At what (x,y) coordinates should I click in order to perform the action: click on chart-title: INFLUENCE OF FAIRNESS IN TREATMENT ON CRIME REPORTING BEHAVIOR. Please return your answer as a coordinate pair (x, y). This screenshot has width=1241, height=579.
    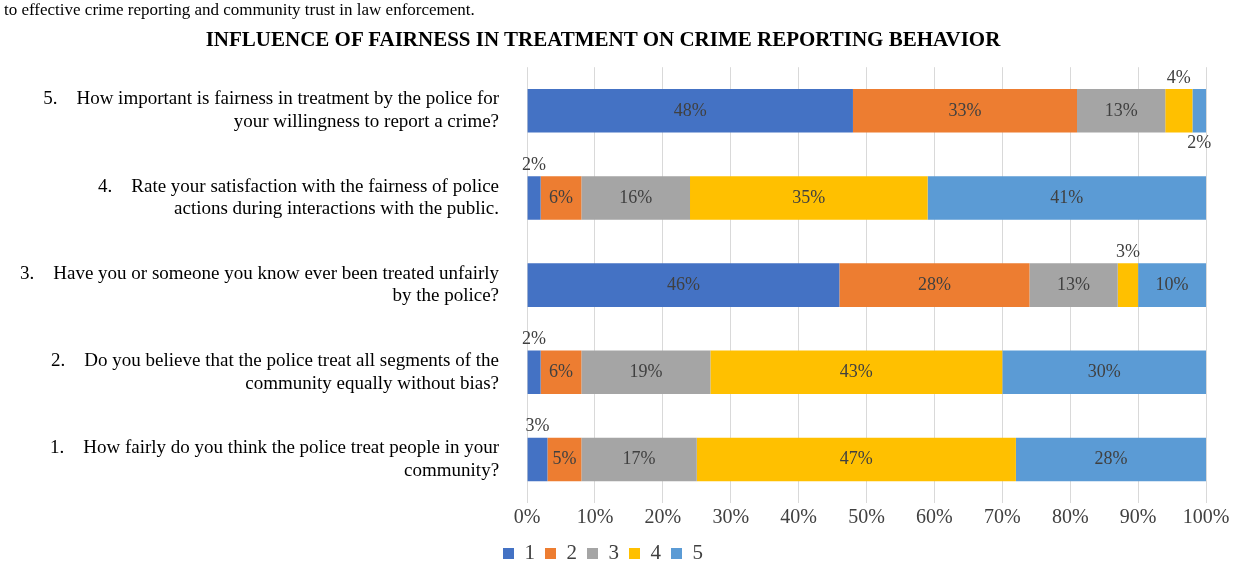
    Looking at the image, I should click on (603, 39).